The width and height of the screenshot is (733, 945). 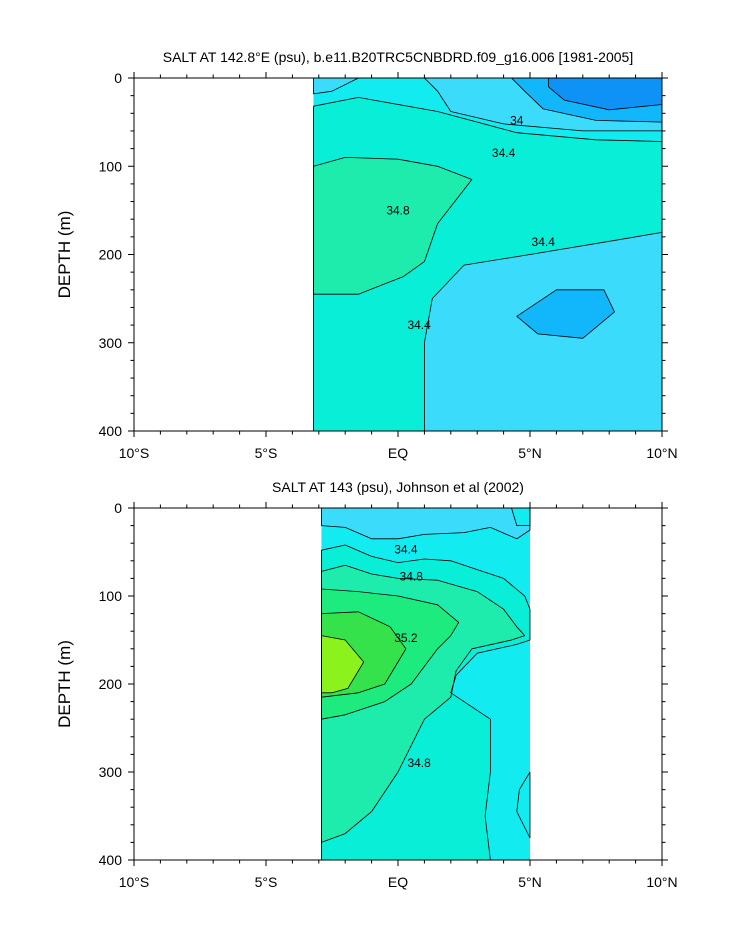 What do you see at coordinates (419, 763) in the screenshot?
I see `contour-label-3: 34.8` at bounding box center [419, 763].